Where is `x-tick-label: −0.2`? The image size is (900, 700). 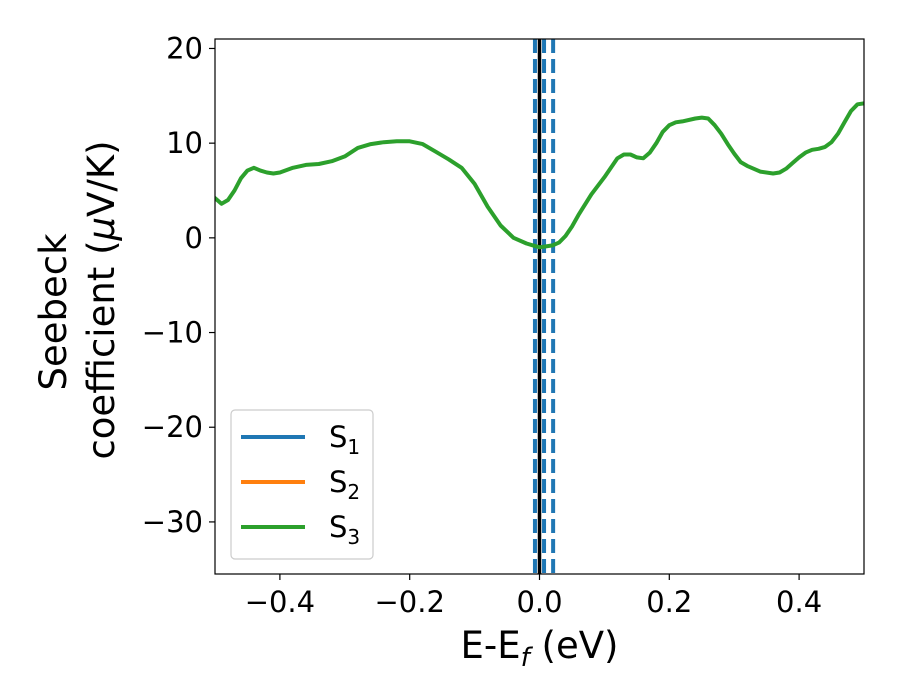 x-tick-label: −0.2 is located at coordinates (409, 602).